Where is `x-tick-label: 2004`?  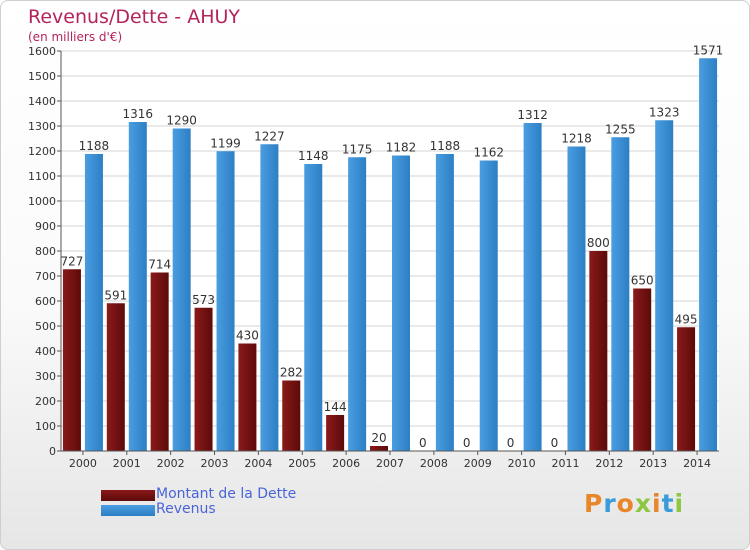 x-tick-label: 2004 is located at coordinates (258, 463).